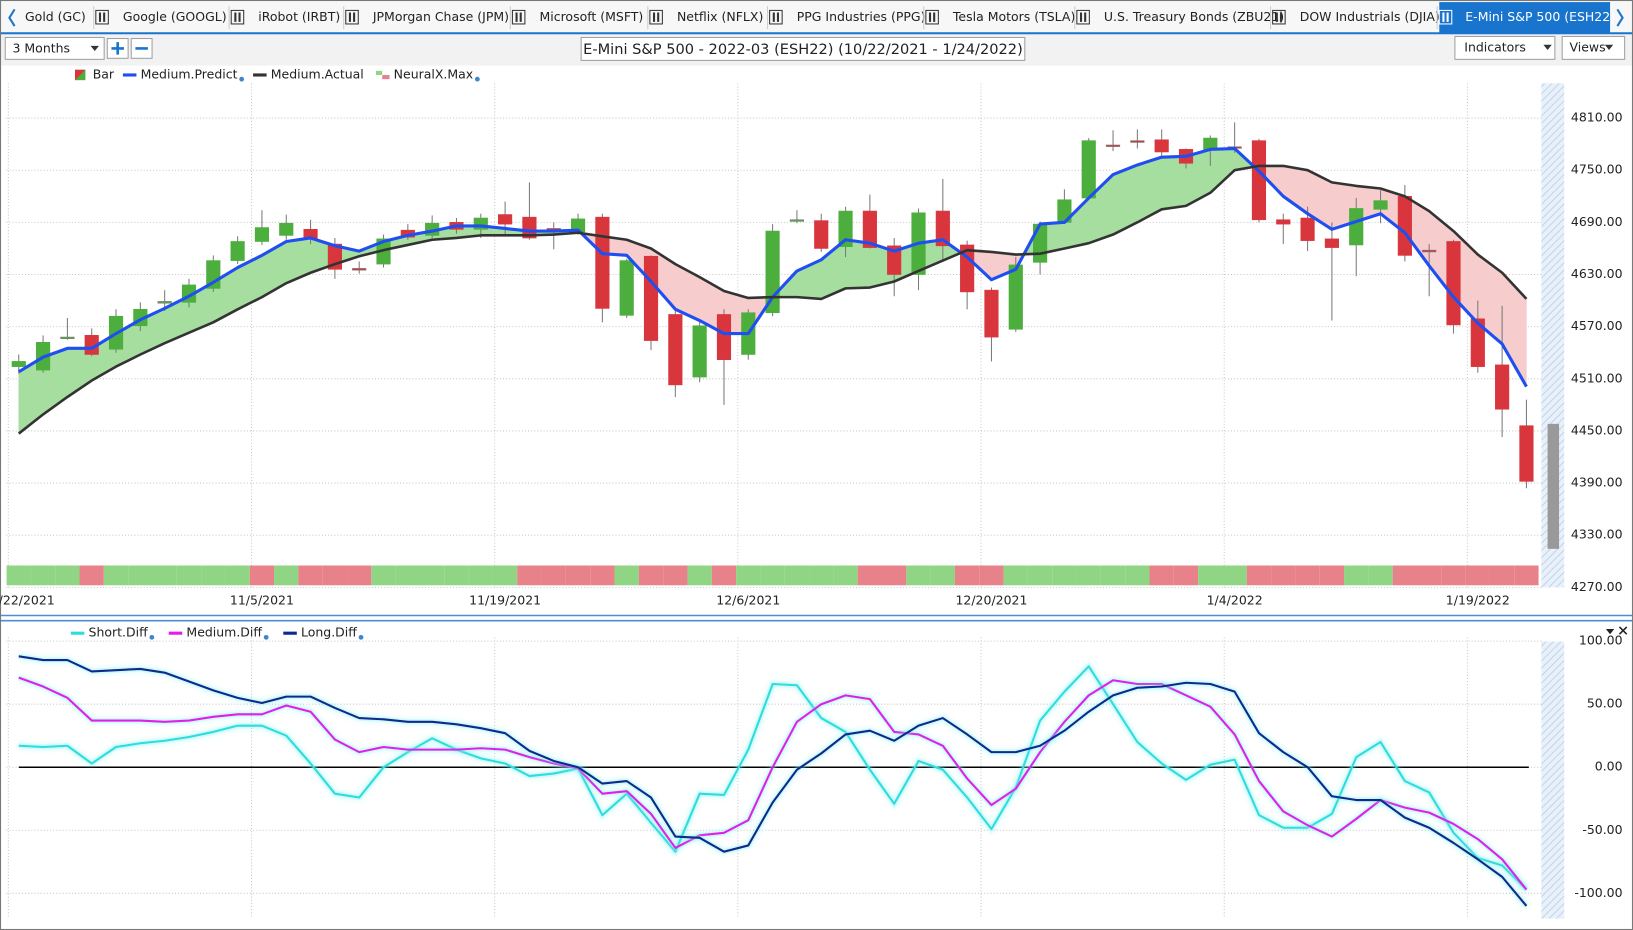 This screenshot has height=930, width=1633. I want to click on y-tick-label: 100.00, so click(1601, 640).